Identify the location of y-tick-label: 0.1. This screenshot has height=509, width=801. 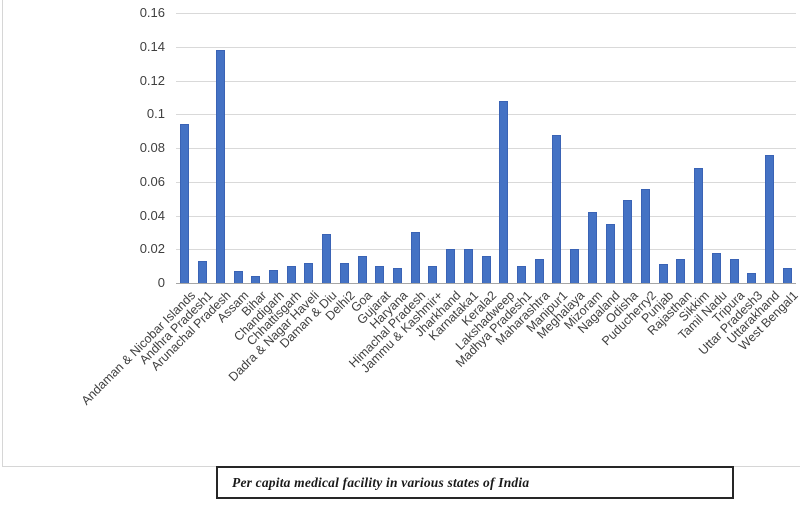
(155, 114).